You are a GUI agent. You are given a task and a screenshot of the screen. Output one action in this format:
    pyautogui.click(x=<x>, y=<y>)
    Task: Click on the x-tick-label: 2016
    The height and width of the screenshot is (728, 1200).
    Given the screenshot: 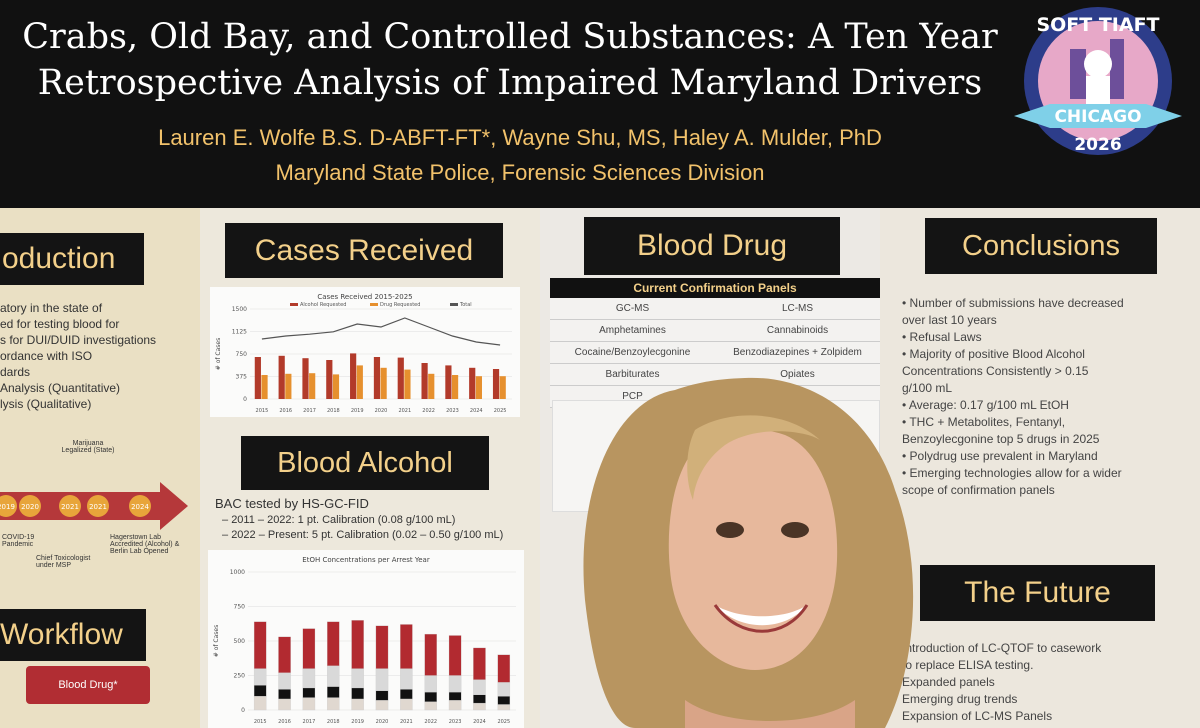 What is the action you would take?
    pyautogui.click(x=285, y=411)
    